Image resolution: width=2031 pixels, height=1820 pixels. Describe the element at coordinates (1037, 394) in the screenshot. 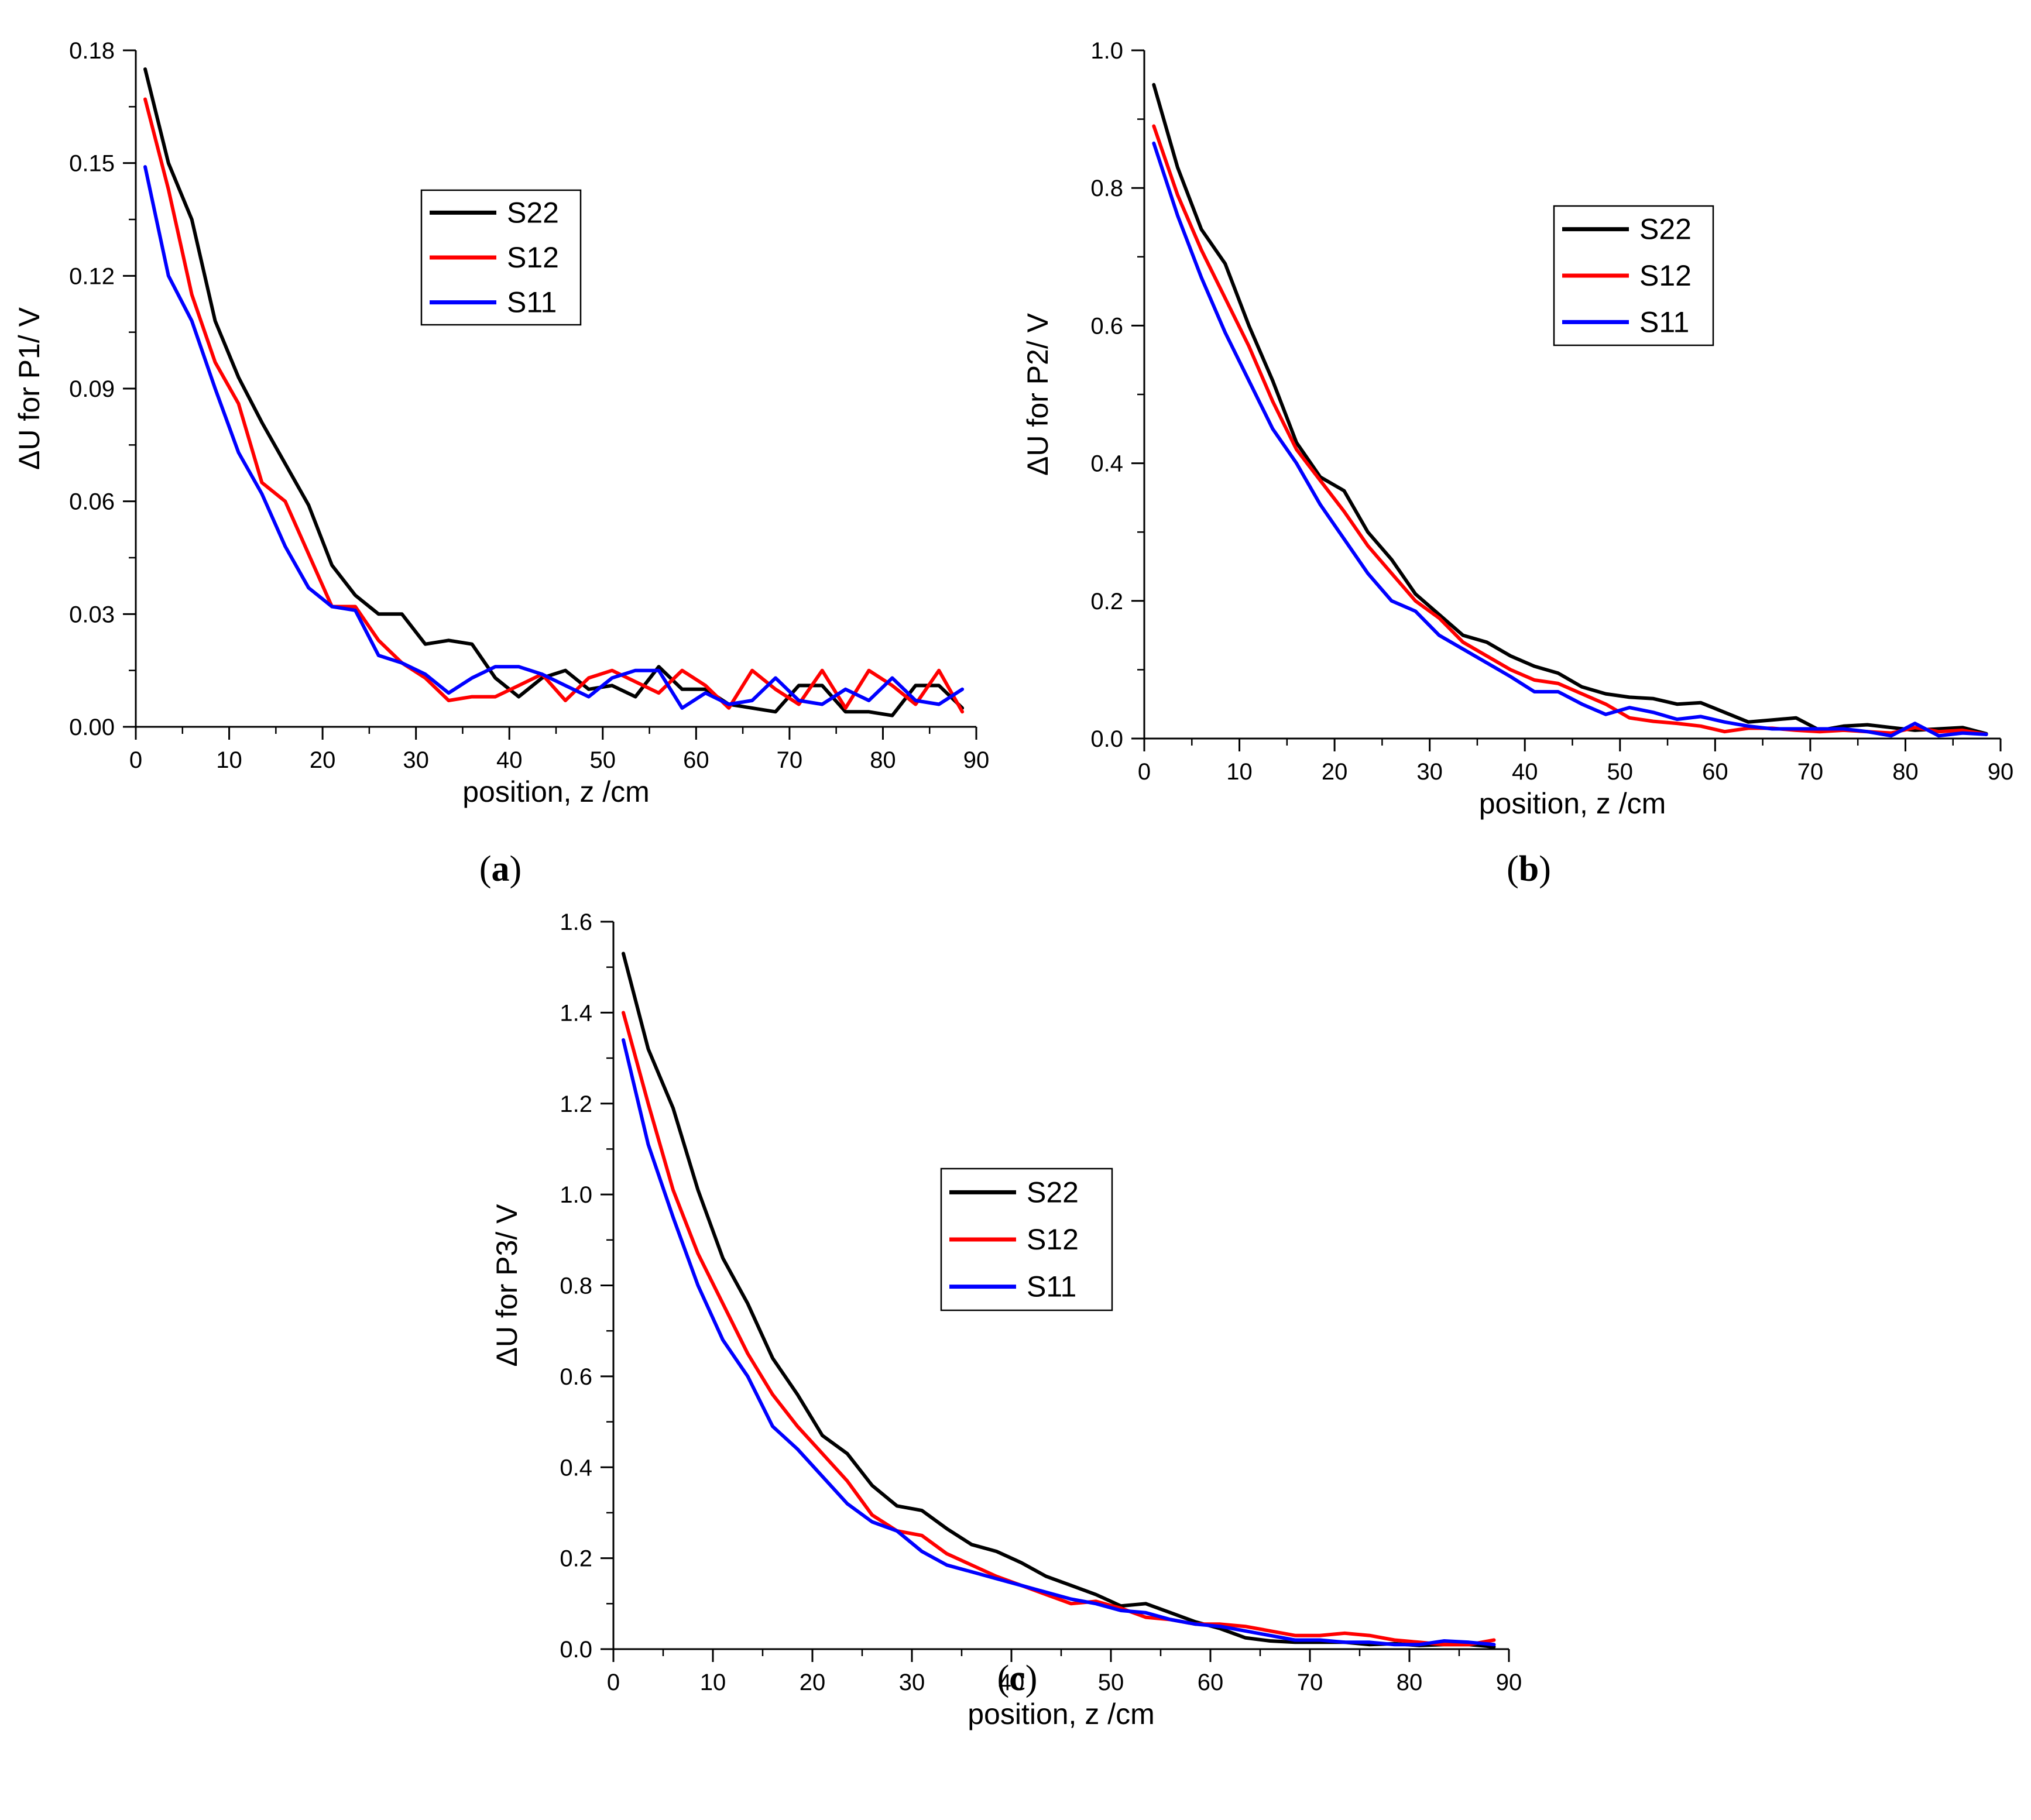

I see `y-axis-title: ΔU for P2/ V` at that location.